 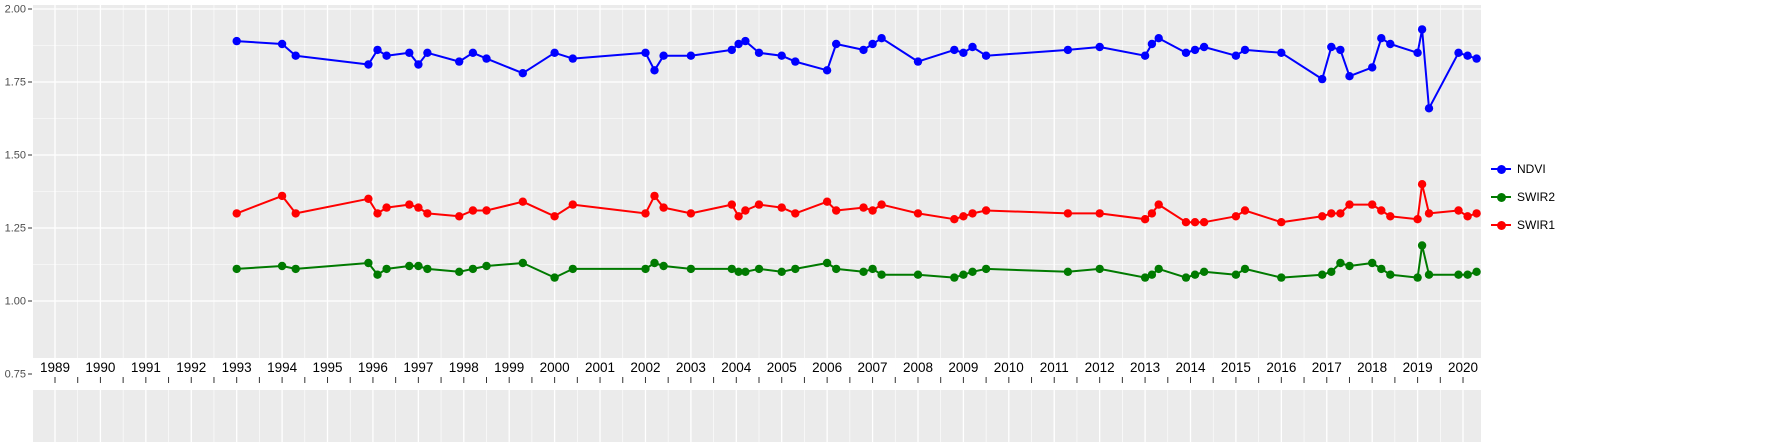 I want to click on legend-item-swir2: SWIR2, so click(x=1522, y=197).